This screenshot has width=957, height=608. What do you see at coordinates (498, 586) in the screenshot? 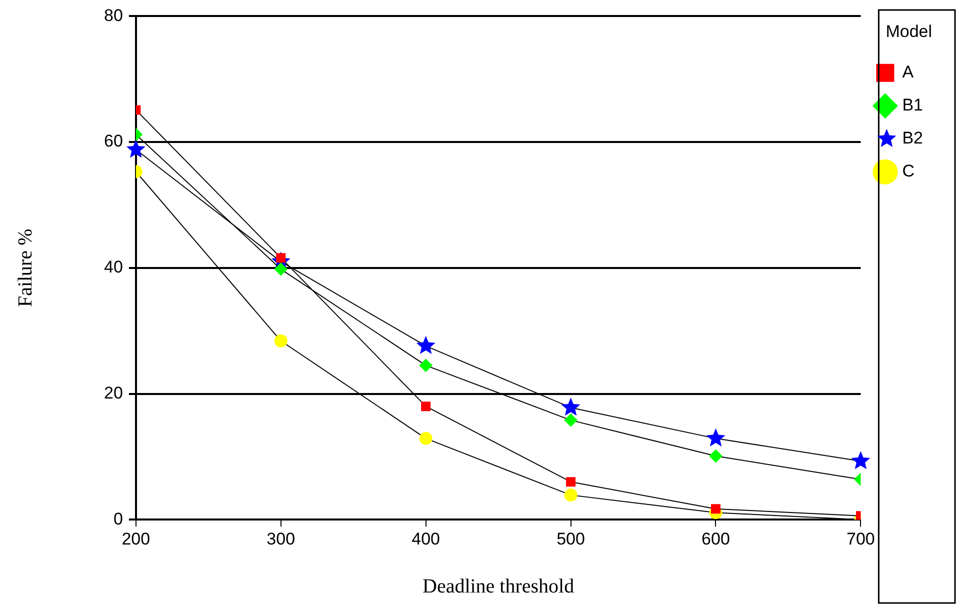
I see `x-axis-title: Deadline threshold` at bounding box center [498, 586].